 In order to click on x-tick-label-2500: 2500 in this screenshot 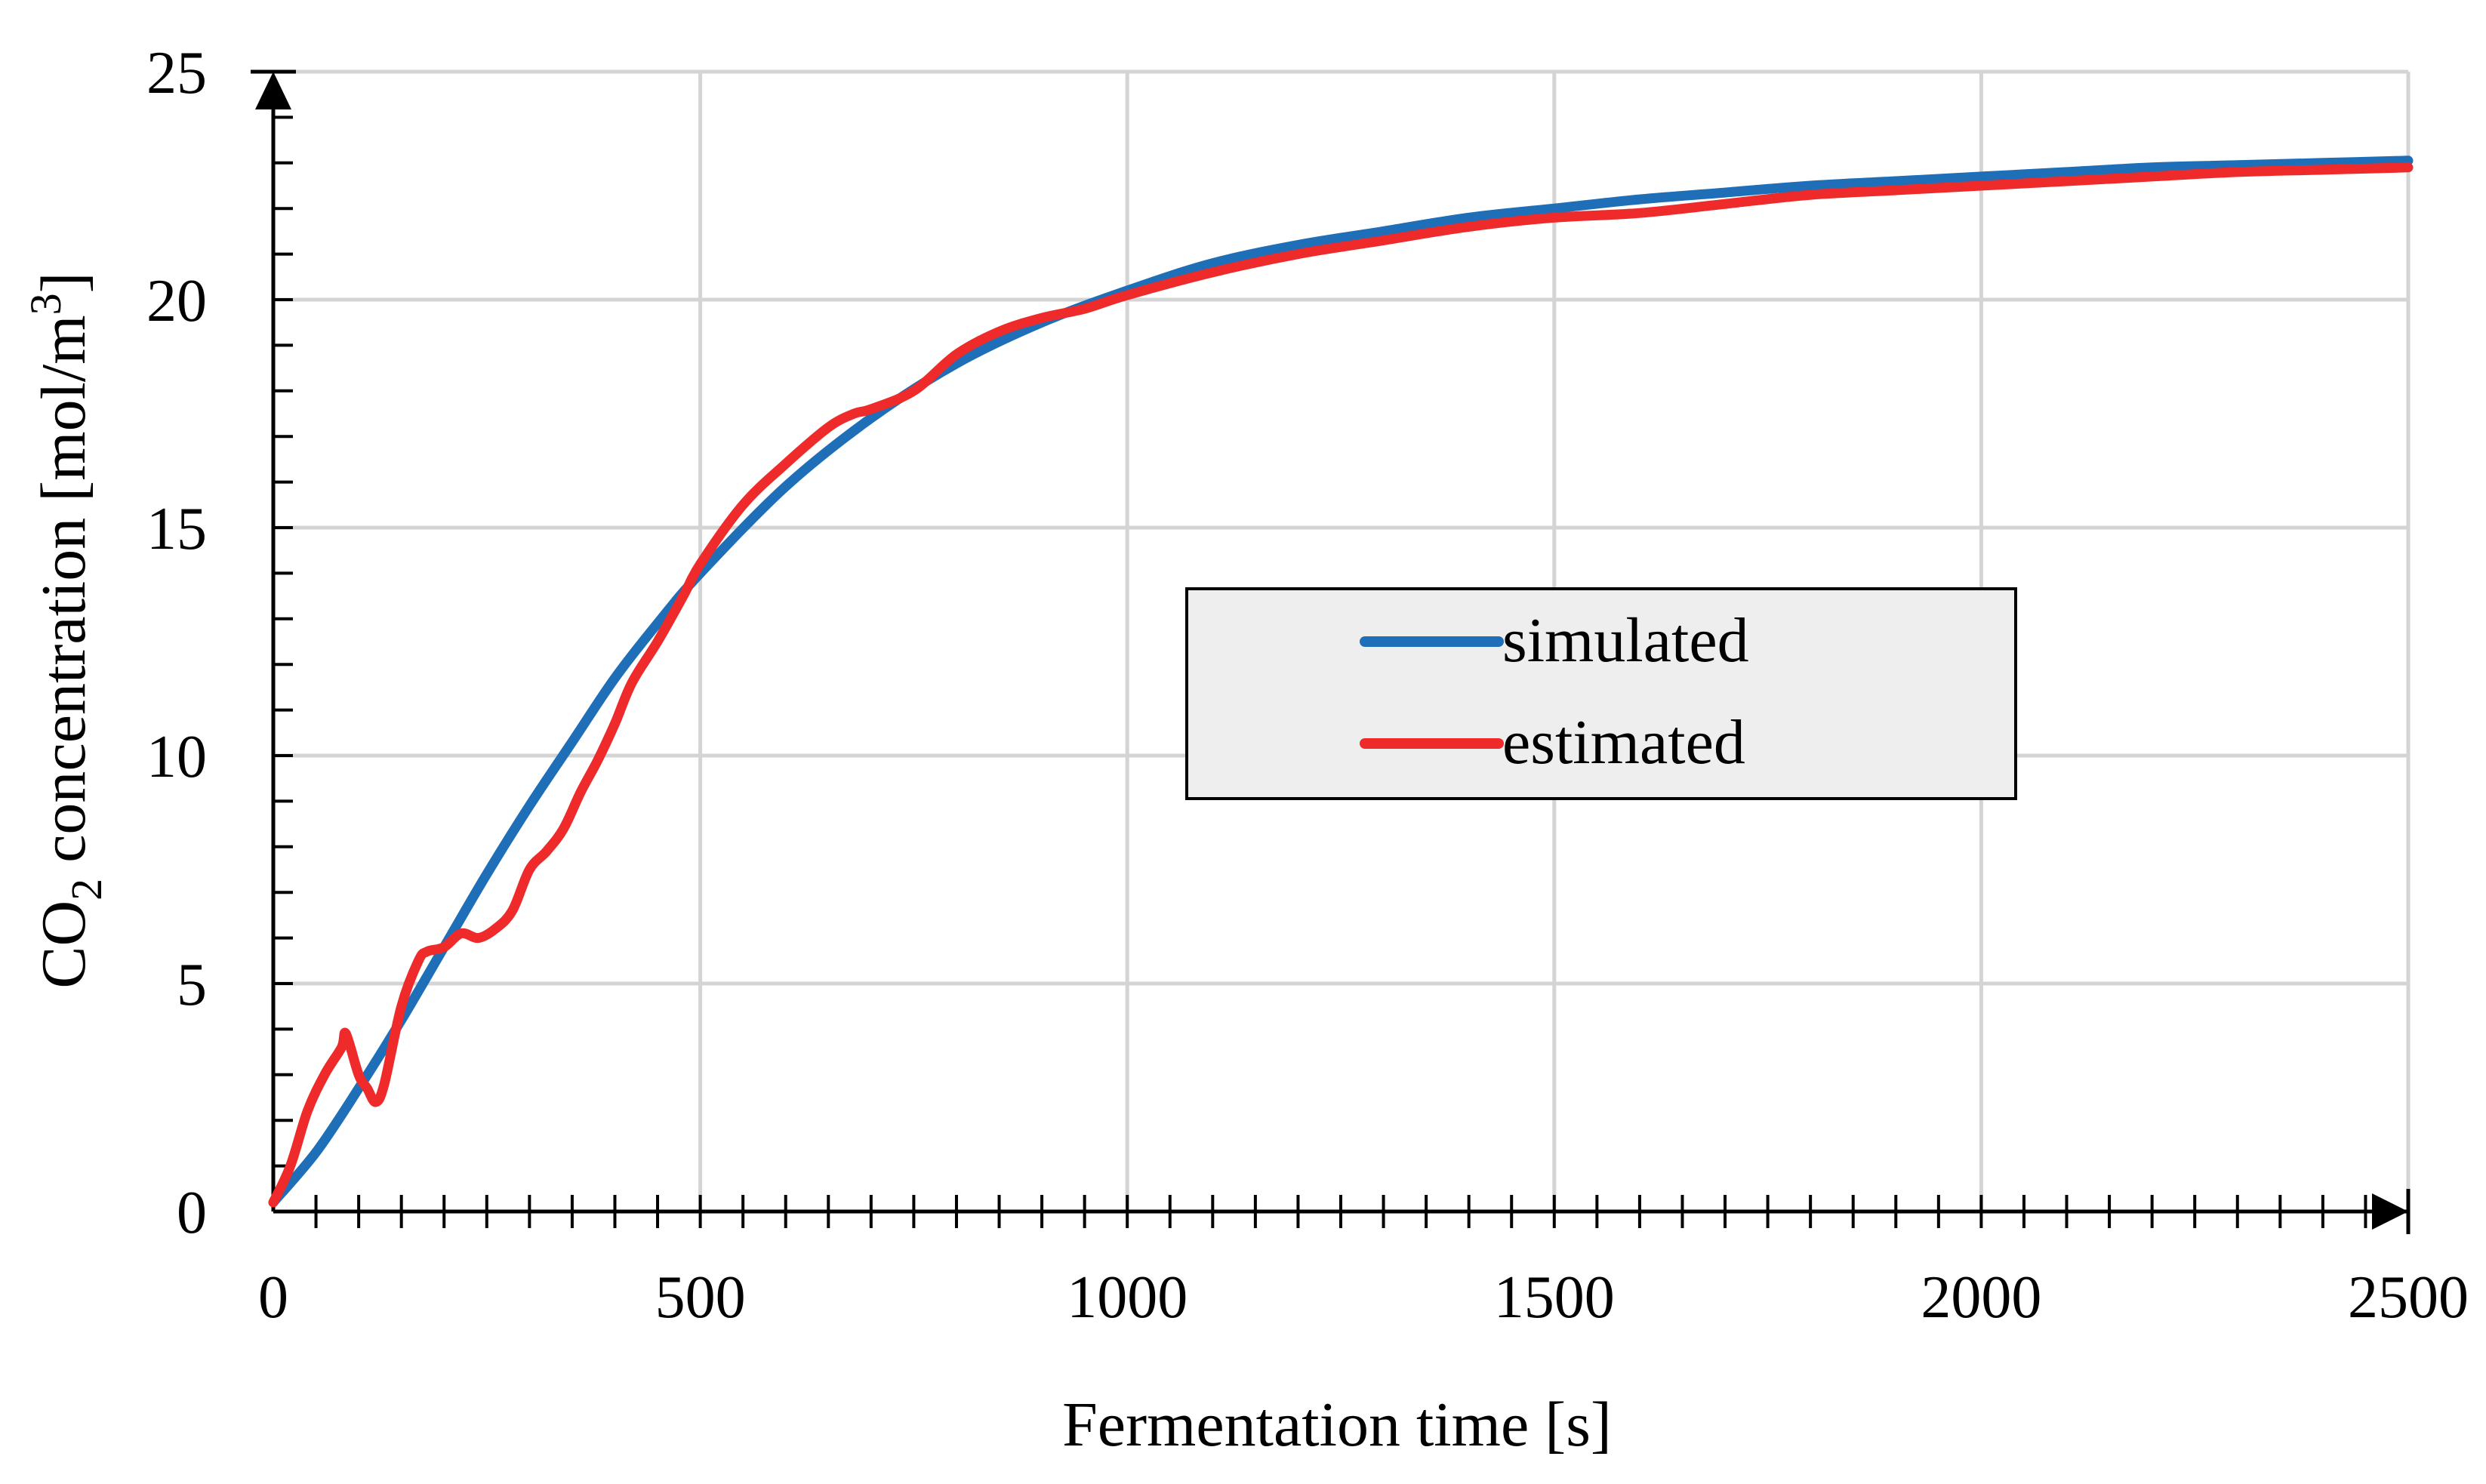, I will do `click(2408, 1297)`.